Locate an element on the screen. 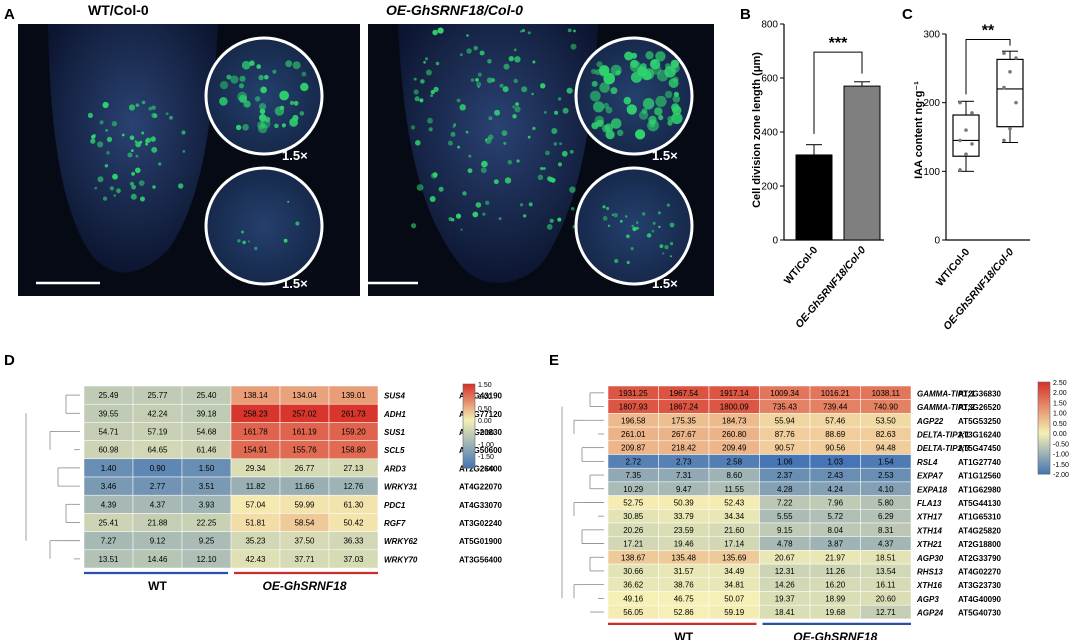  wt-image-title: WT/Col-0 is located at coordinates (118, 10).